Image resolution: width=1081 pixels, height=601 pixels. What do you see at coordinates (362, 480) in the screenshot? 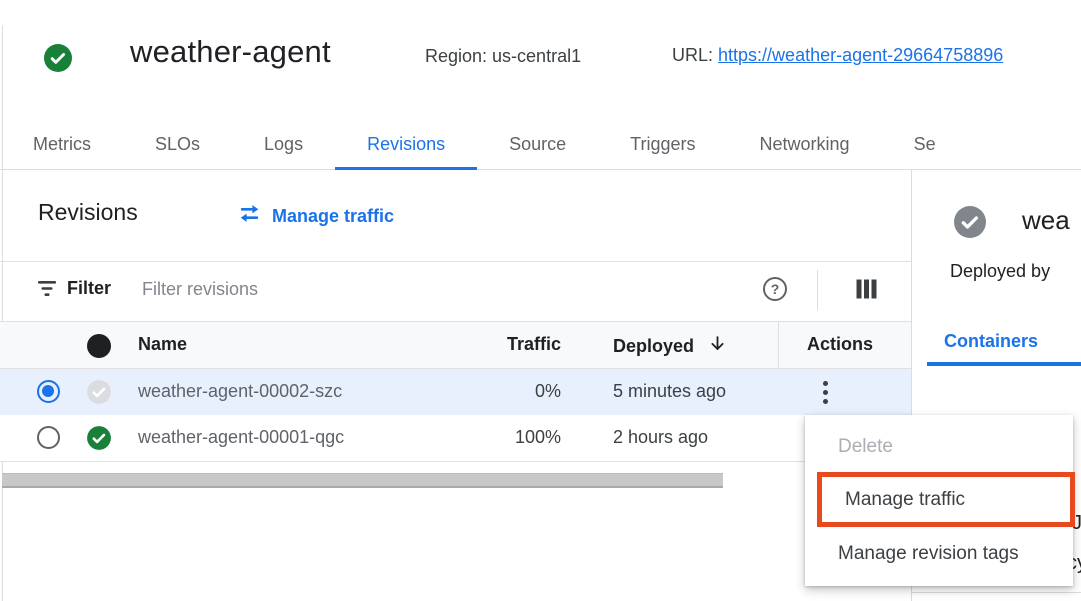
I see `horizontal-scrollbar` at bounding box center [362, 480].